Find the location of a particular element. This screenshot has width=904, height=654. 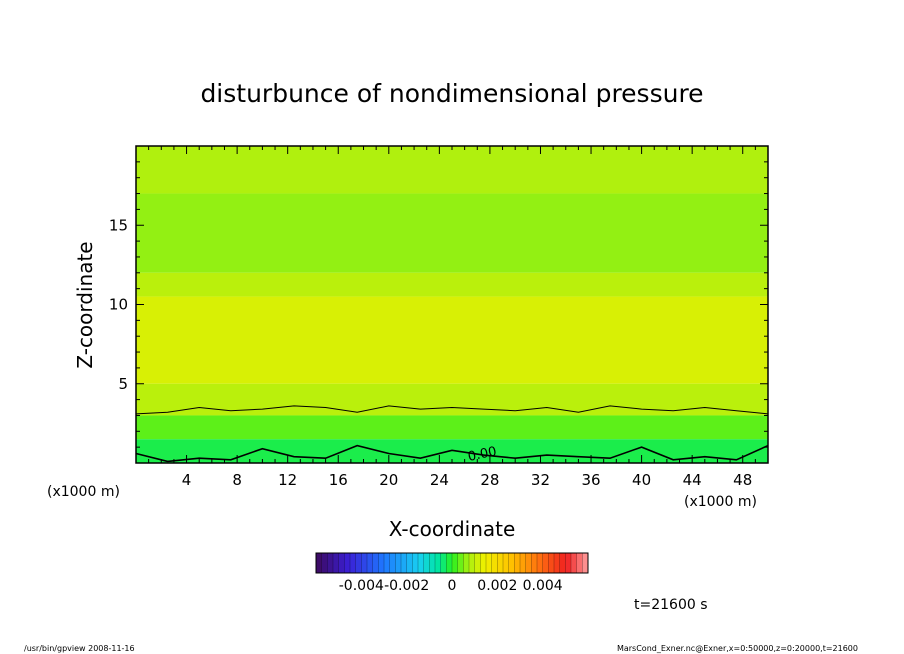

colorbar-frame is located at coordinates (452, 563).